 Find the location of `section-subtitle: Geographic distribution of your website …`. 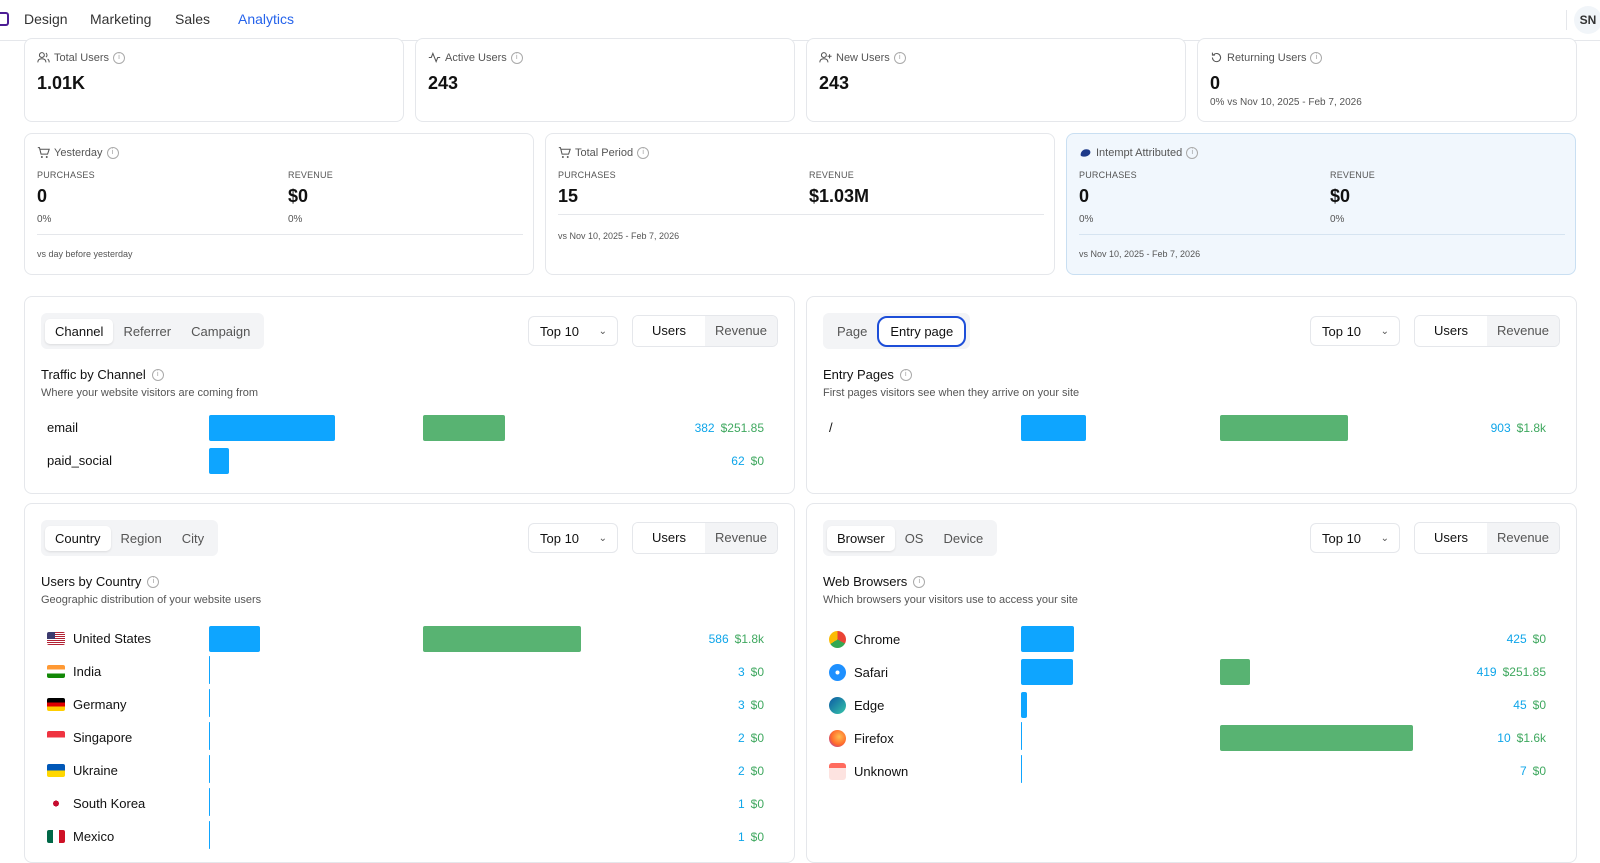

section-subtitle: Geographic distribution of your website … is located at coordinates (151, 600).